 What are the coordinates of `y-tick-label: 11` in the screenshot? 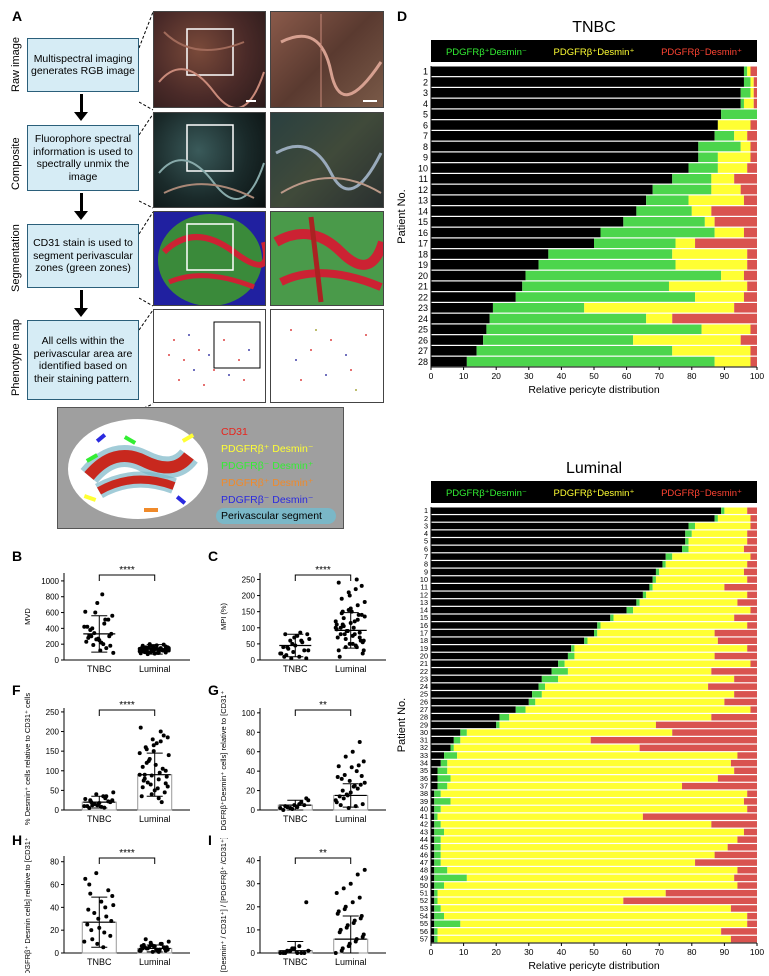 It's located at (423, 179).